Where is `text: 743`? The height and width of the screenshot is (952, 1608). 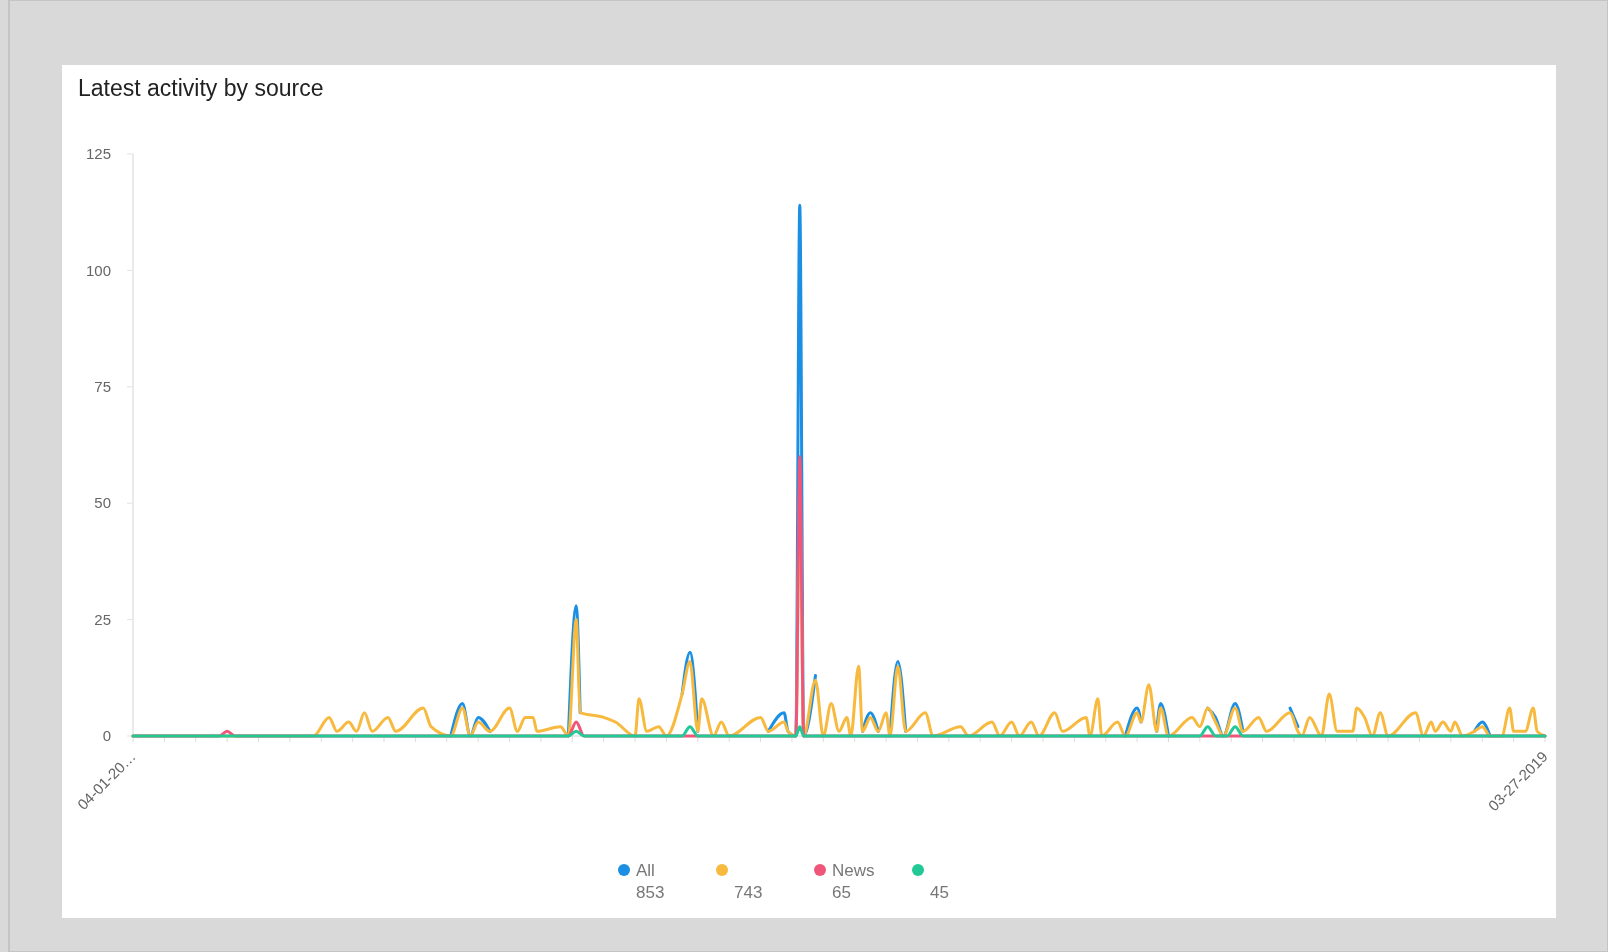
text: 743 is located at coordinates (748, 892).